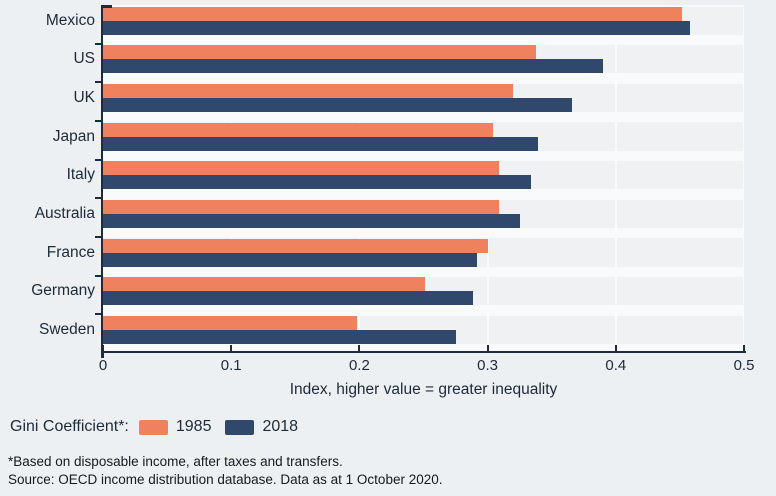 Image resolution: width=776 pixels, height=496 pixels. I want to click on bar-2018-italy, so click(317, 182).